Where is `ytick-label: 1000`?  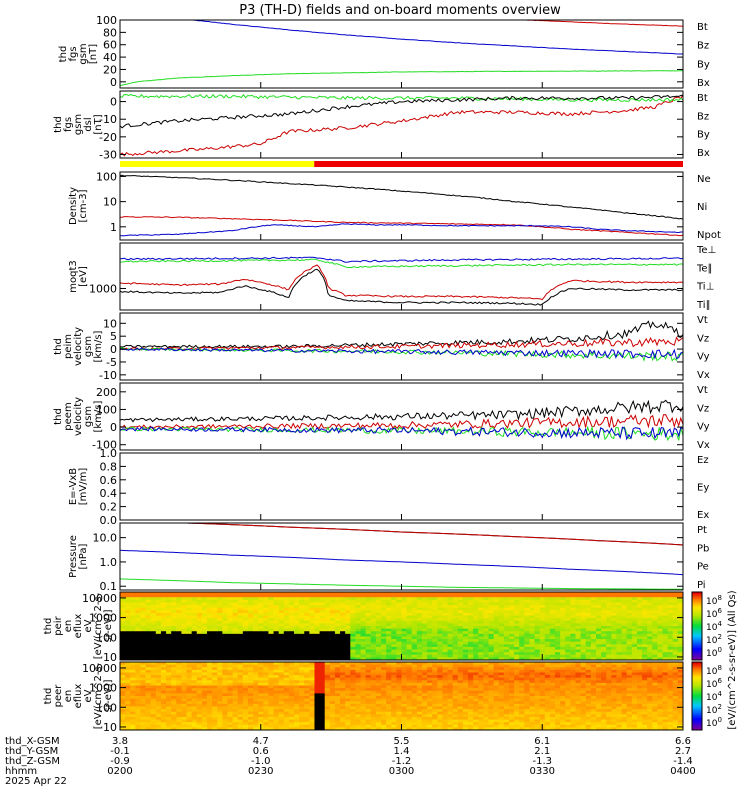 ytick-label: 1000 is located at coordinates (103, 618).